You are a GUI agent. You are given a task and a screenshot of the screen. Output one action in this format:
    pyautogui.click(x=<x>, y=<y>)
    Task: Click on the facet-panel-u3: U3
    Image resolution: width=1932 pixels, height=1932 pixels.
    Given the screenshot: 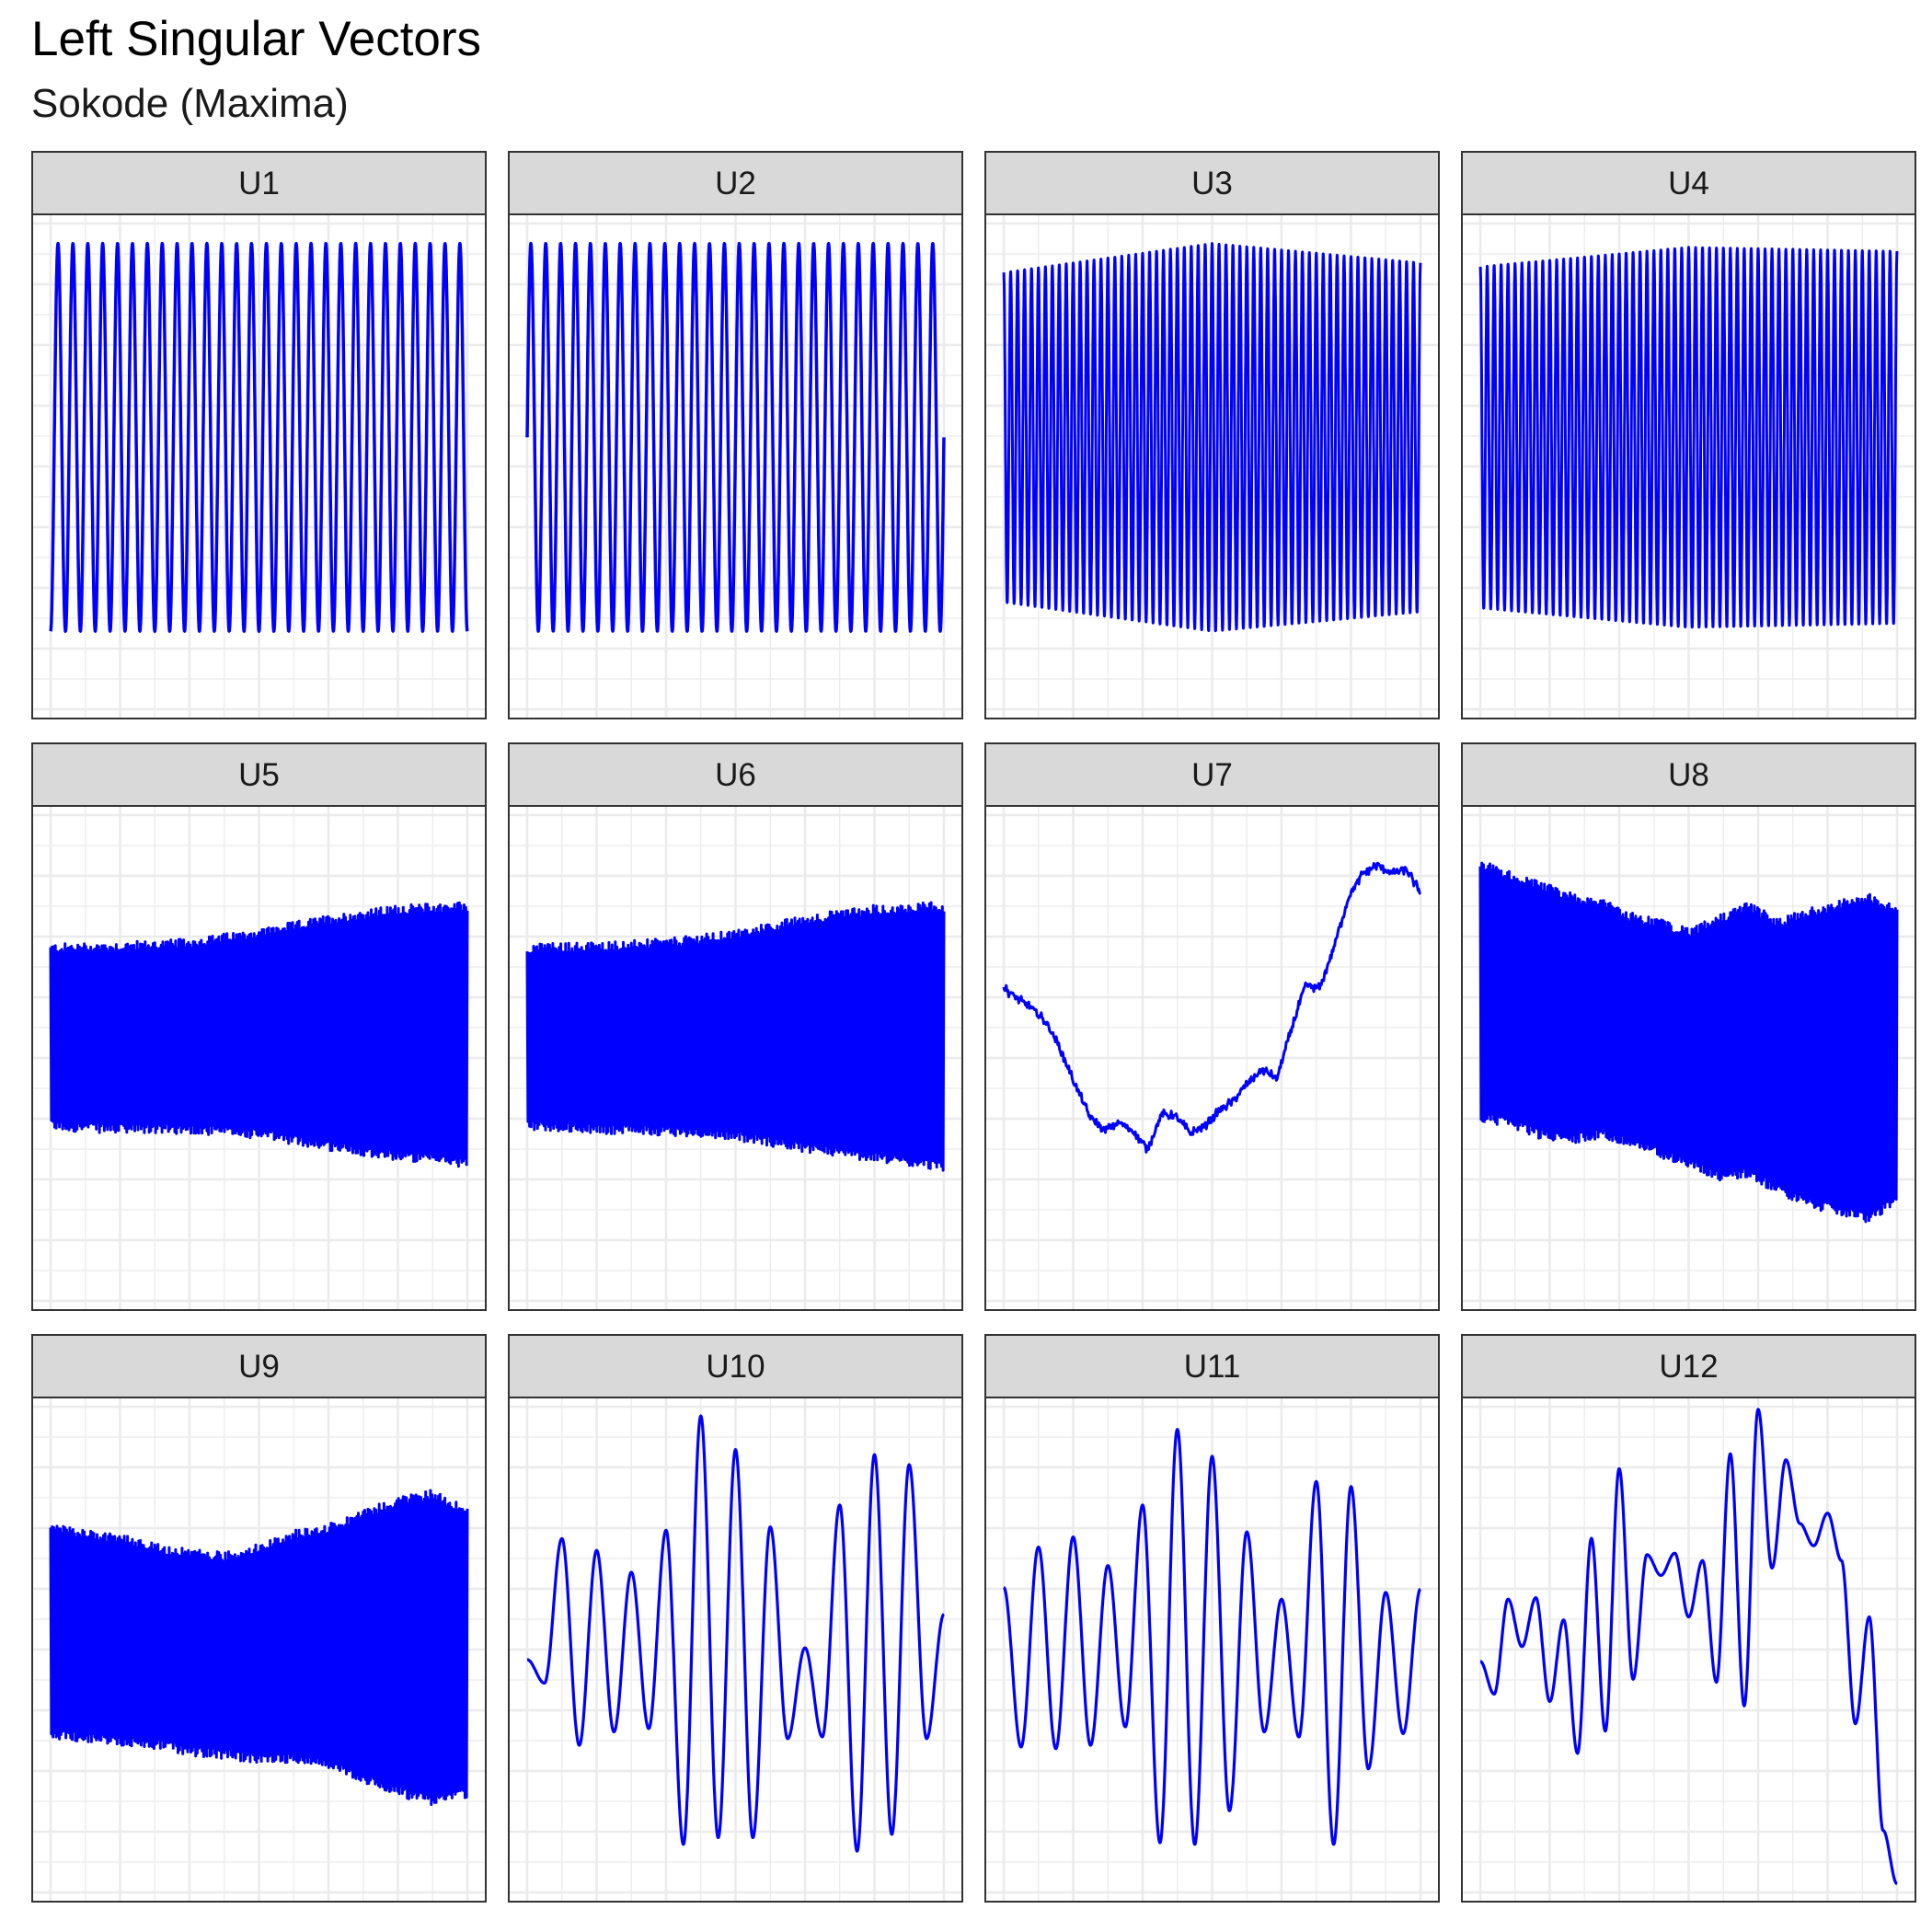 What is the action you would take?
    pyautogui.click(x=1212, y=435)
    